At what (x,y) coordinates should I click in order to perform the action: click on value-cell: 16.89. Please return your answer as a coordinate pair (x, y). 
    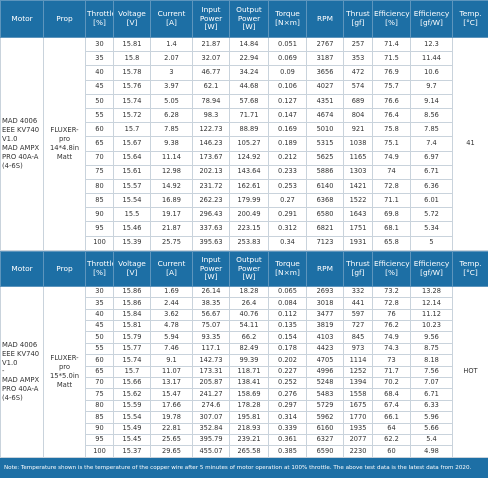
    Looking at the image, I should click on (171, 201).